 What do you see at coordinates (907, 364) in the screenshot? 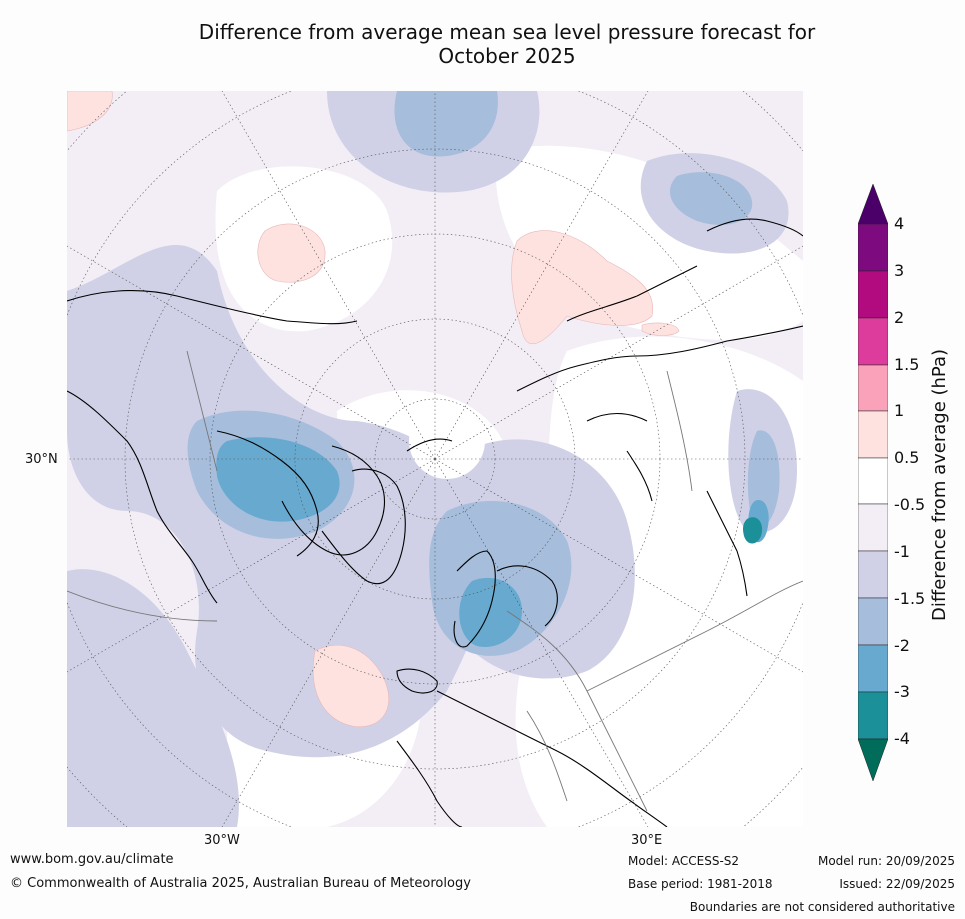
I see `colorbar-tick: 1.5` at bounding box center [907, 364].